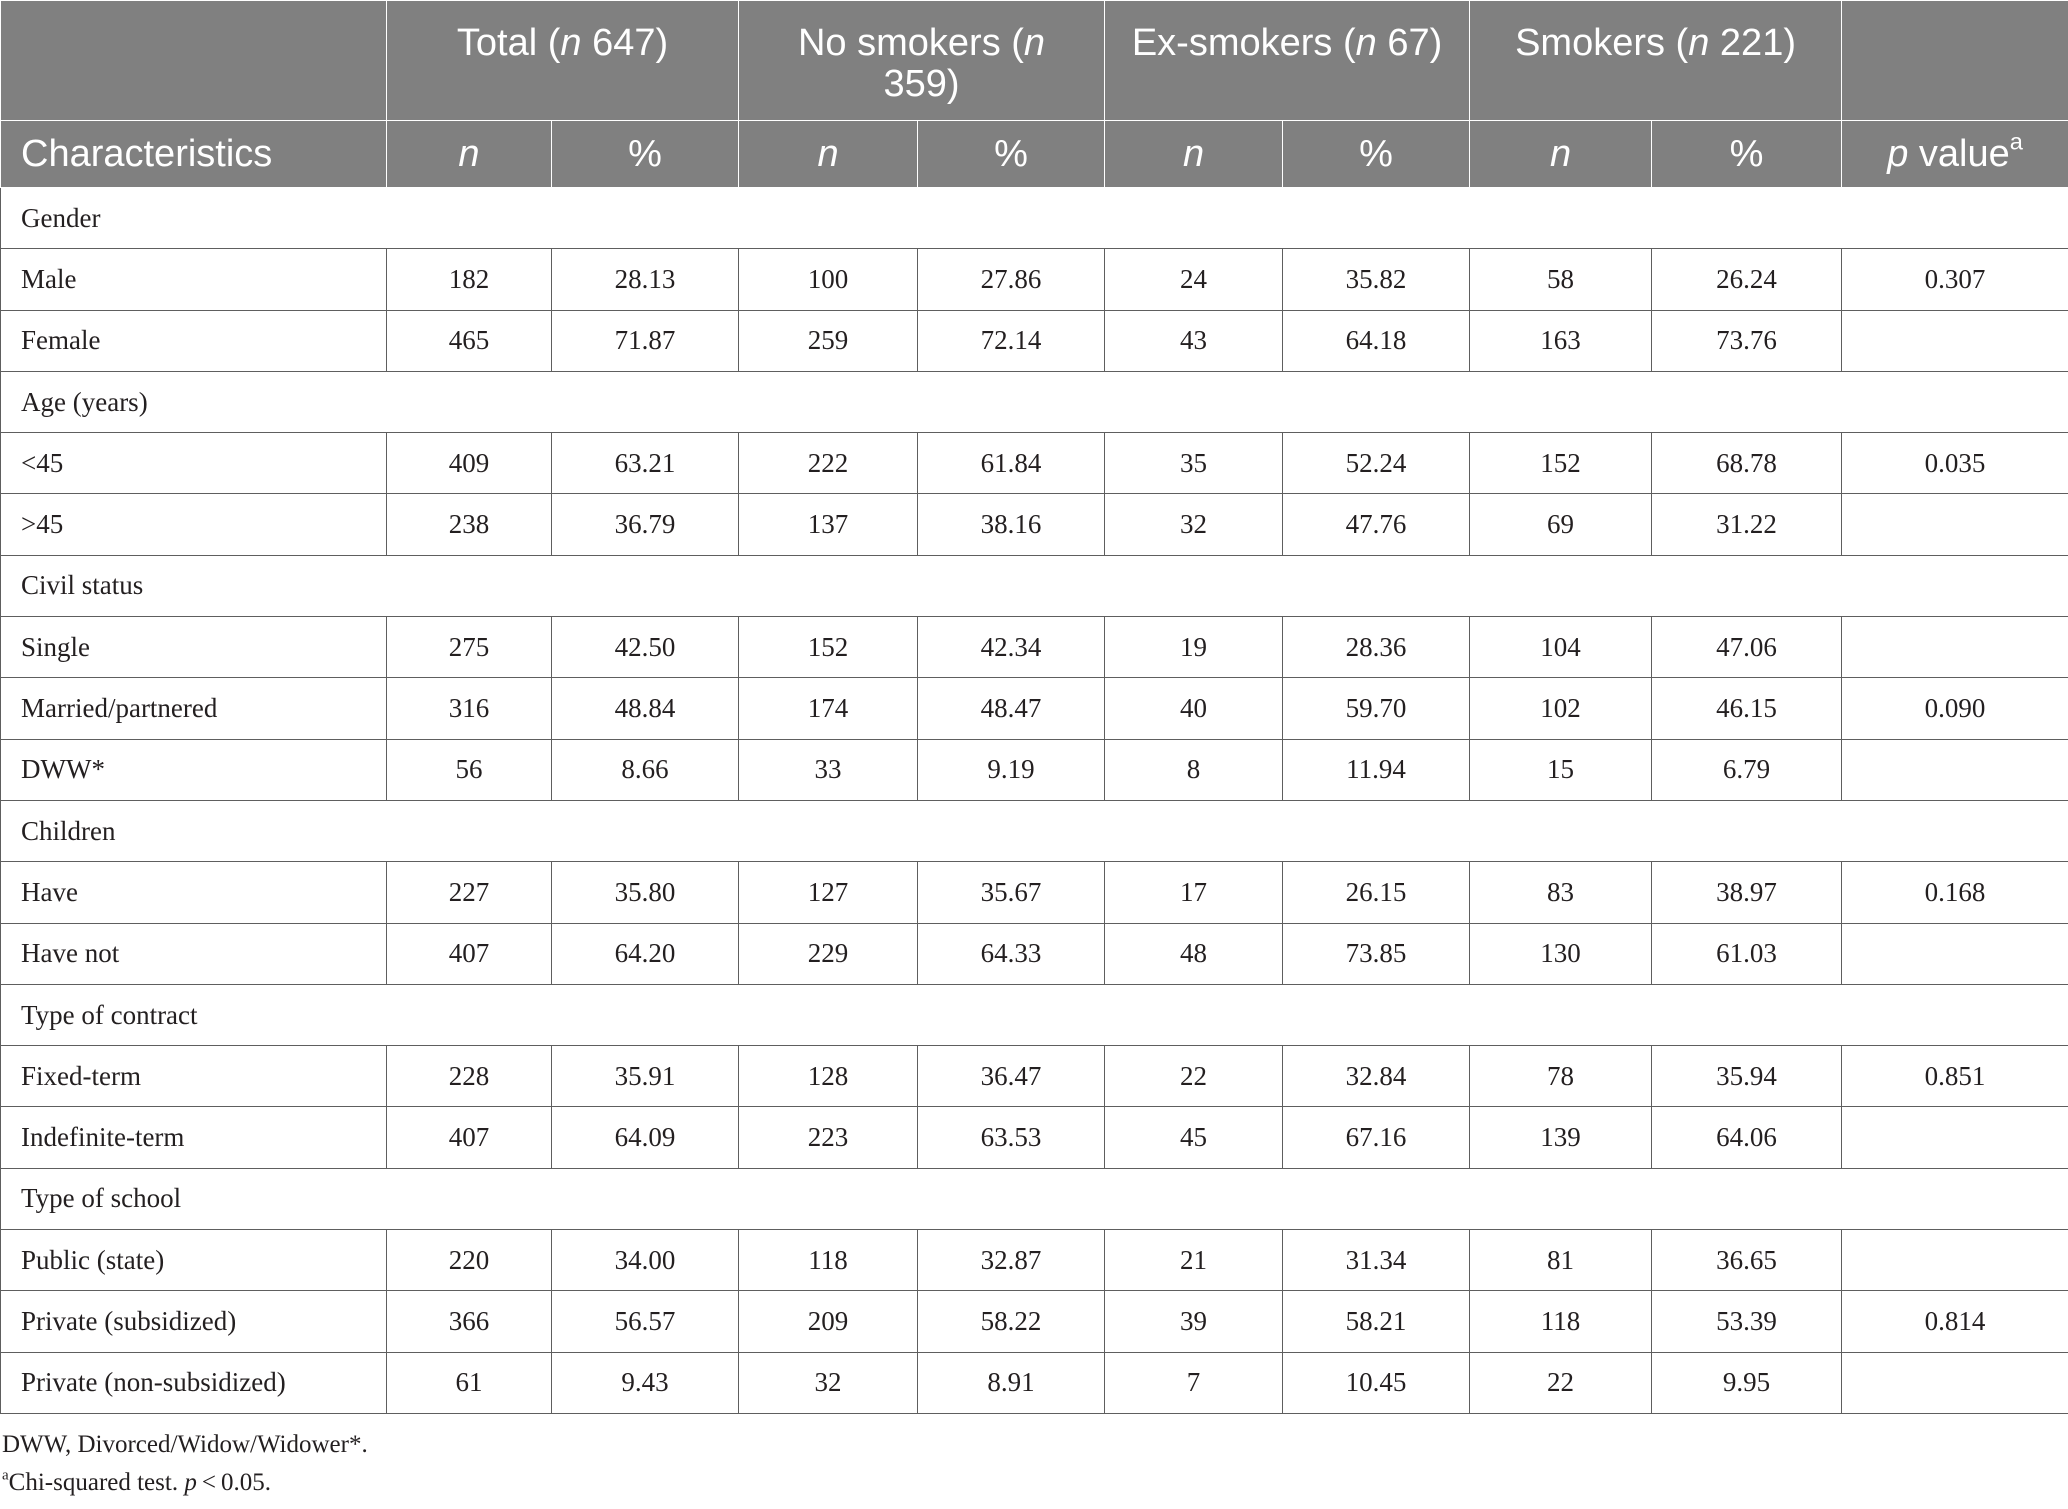 The height and width of the screenshot is (1509, 2068). I want to click on percent-cell: 31.22, so click(1747, 524).